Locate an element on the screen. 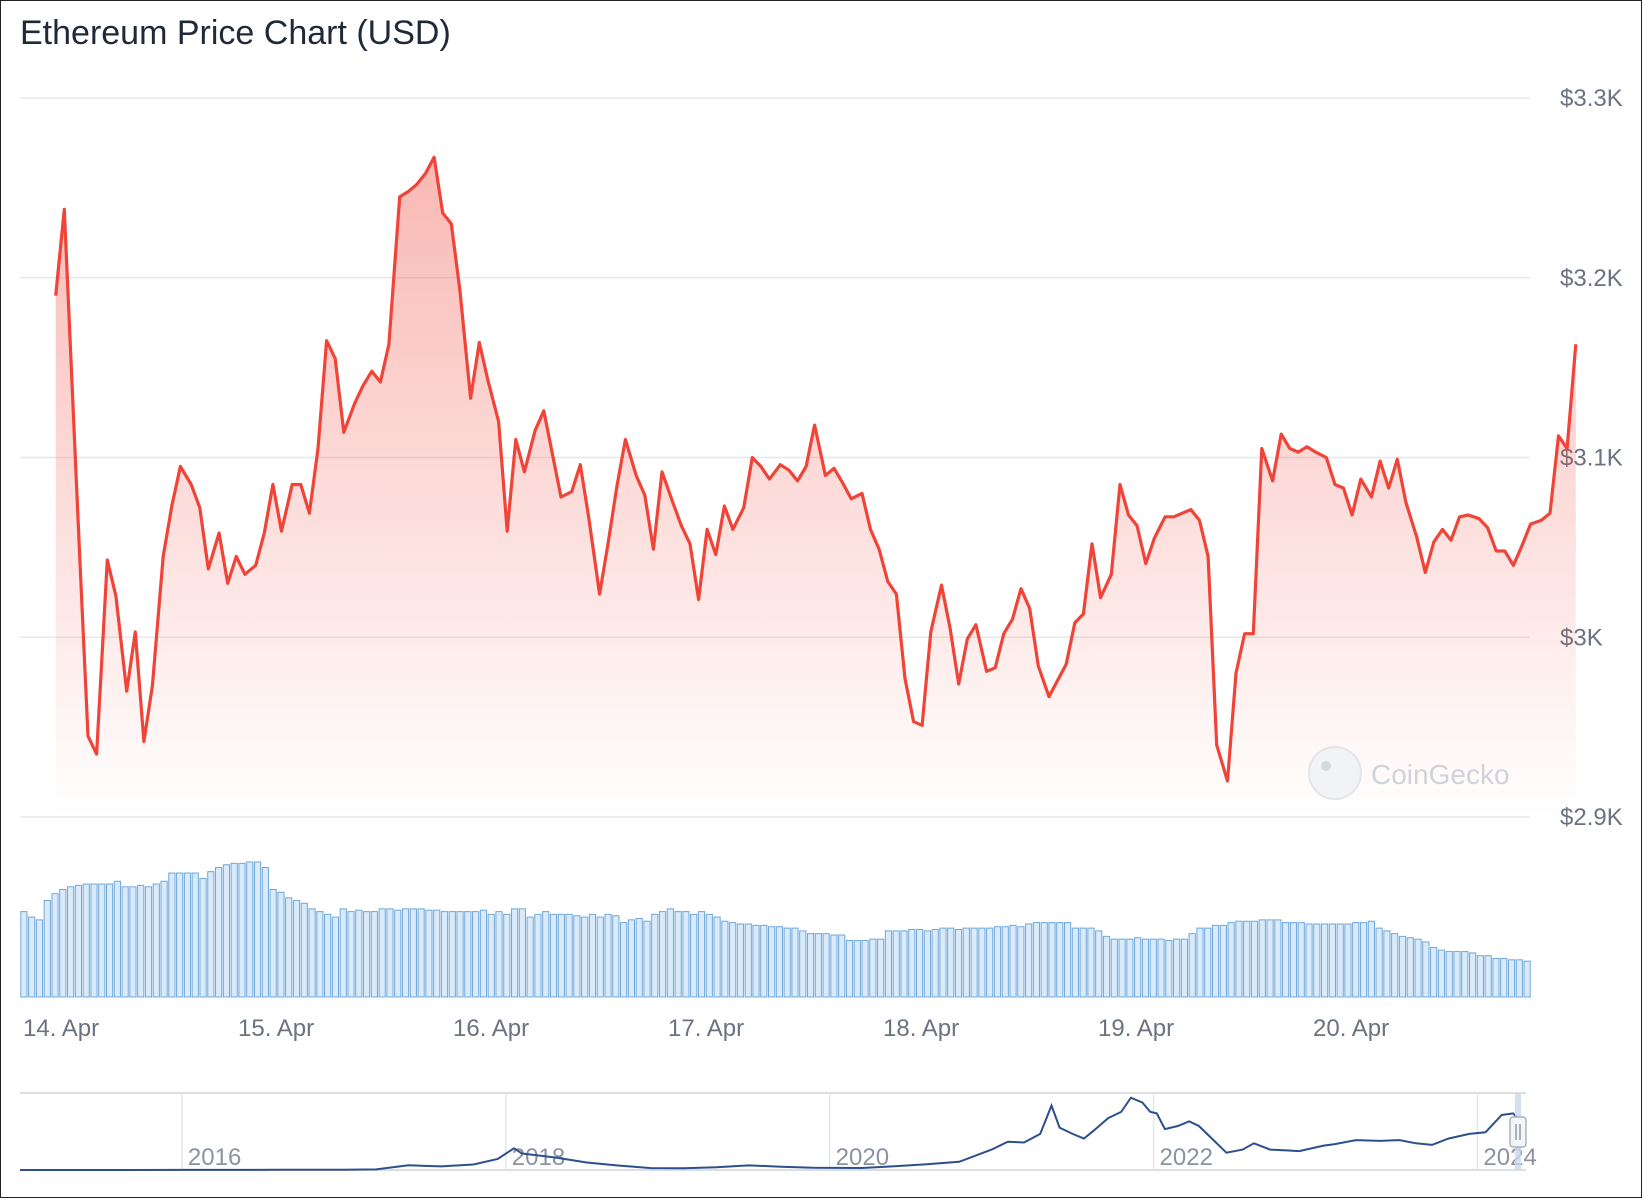 The image size is (1644, 1200). y-axis-labels: $3.3K$3.2K$3.1K$3K$2.9K is located at coordinates (1591, 458).